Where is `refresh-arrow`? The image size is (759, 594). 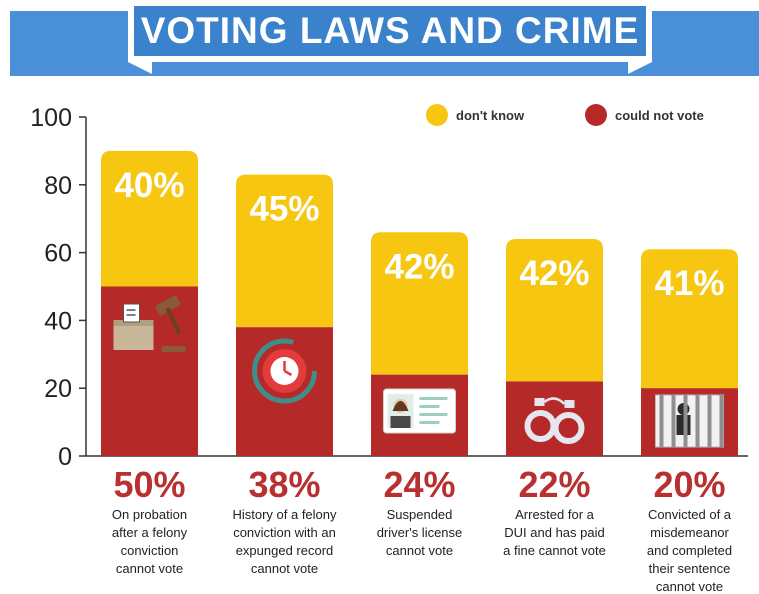 refresh-arrow is located at coordinates (284, 371).